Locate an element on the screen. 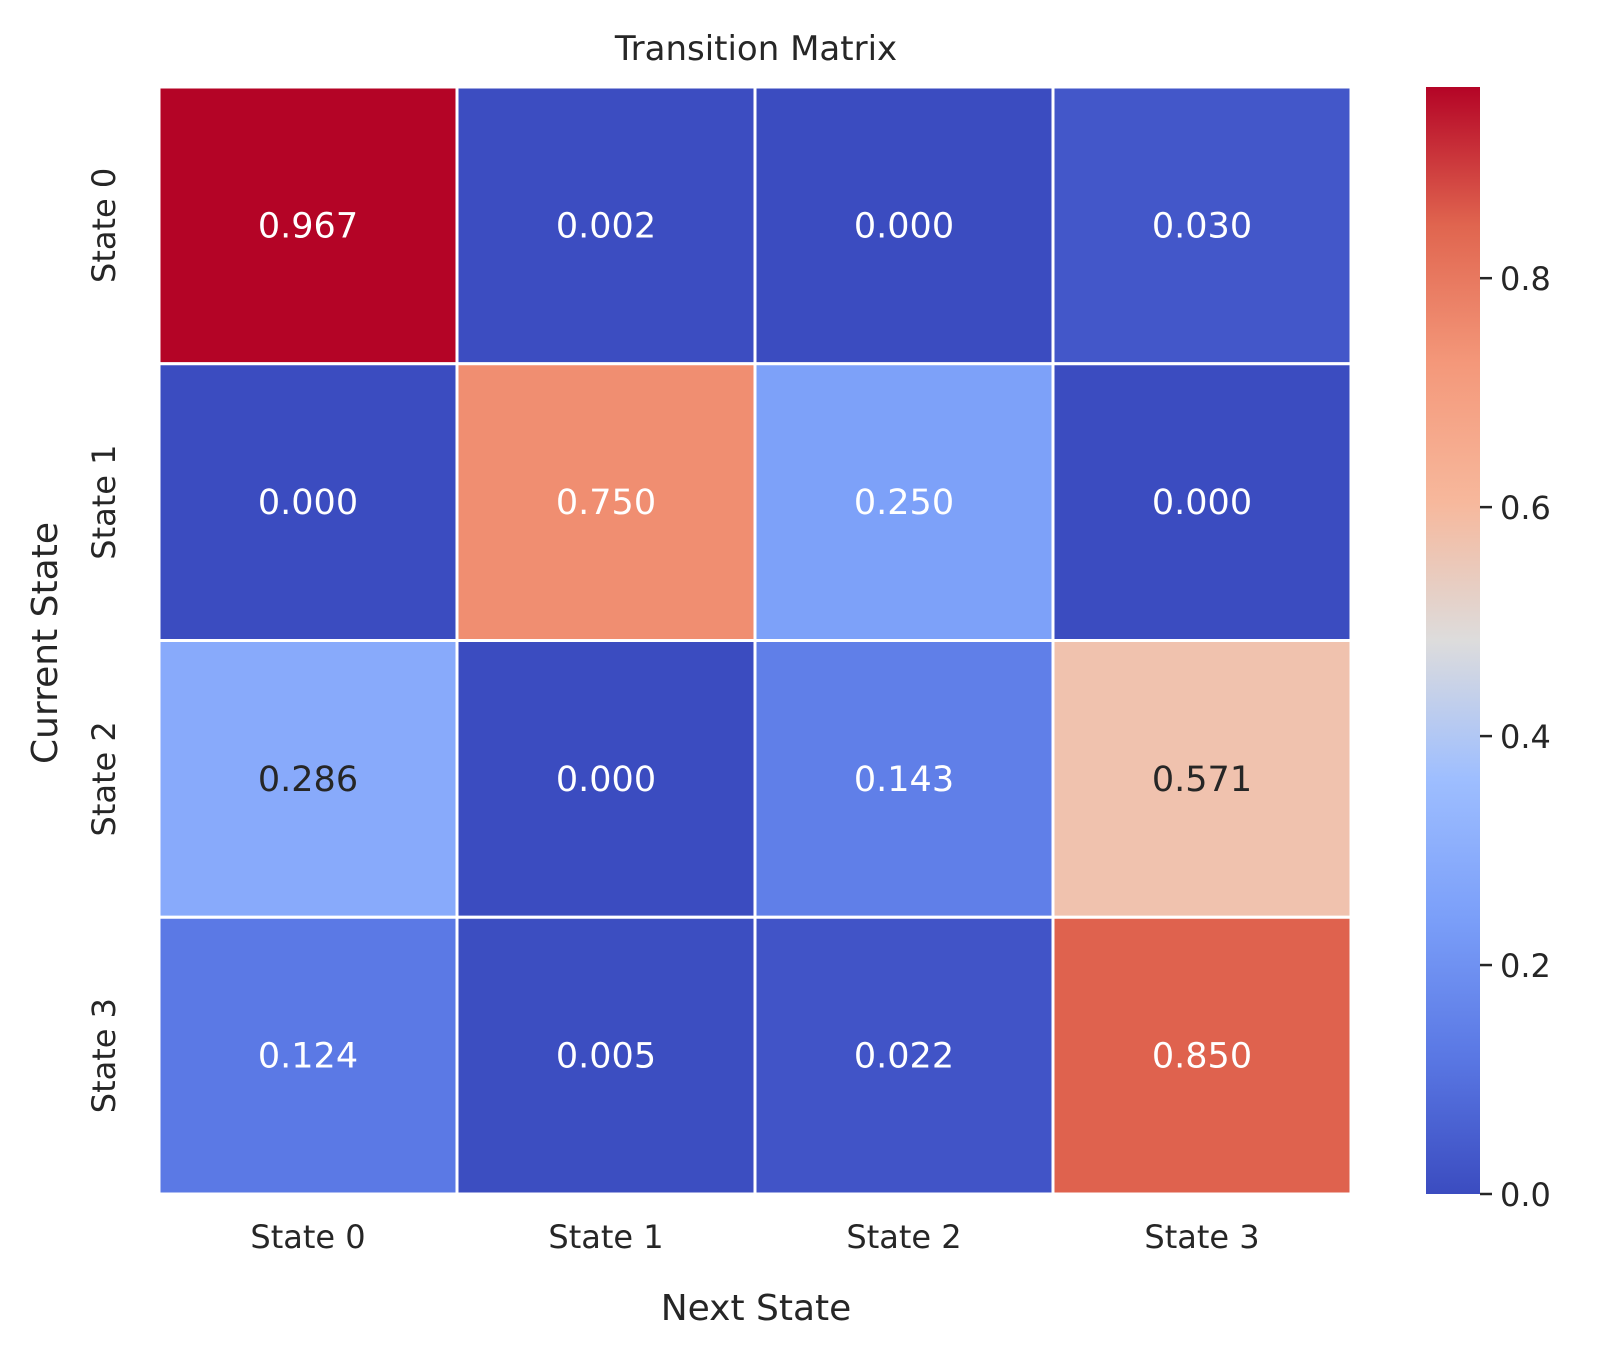 Image resolution: width=1600 pixels, height=1356 pixels. cell-value-label: 0.143 is located at coordinates (904, 780).